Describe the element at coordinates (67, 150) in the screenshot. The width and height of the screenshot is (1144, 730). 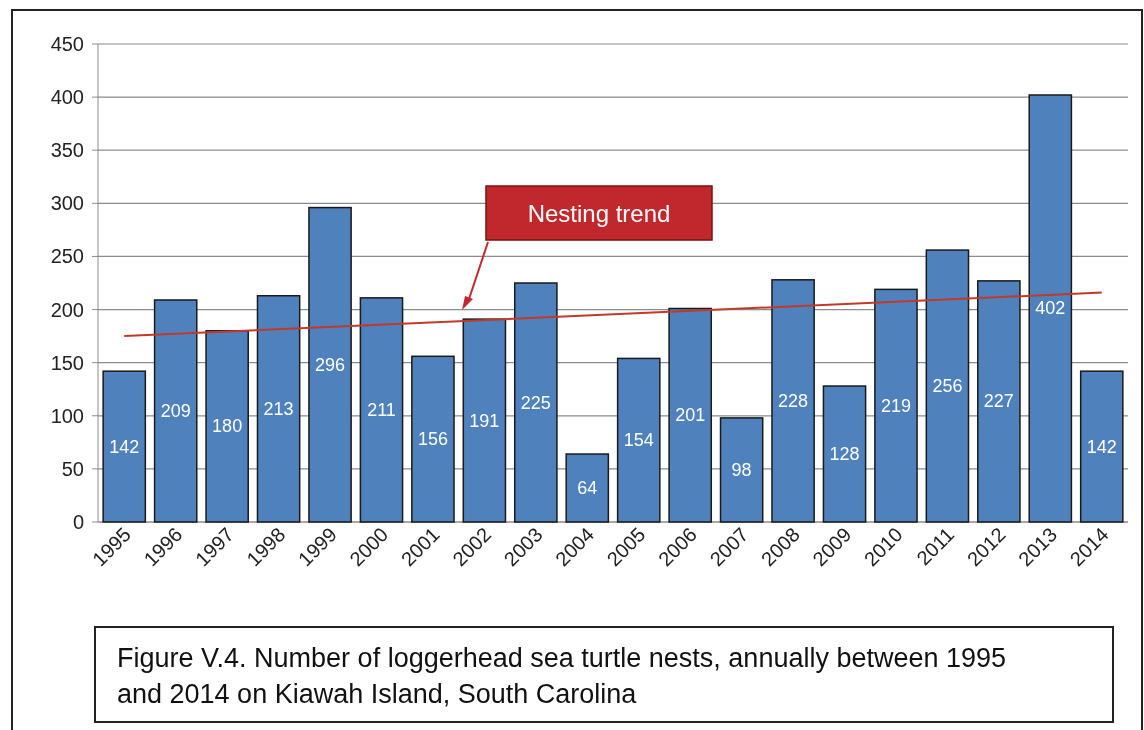
I see `y-tick-label: 350` at that location.